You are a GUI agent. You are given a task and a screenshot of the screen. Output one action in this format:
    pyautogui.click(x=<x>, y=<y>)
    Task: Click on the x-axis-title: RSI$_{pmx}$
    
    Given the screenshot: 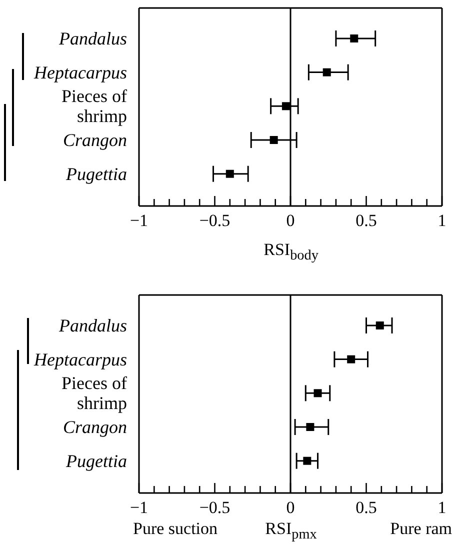 What is the action you would take?
    pyautogui.click(x=291, y=531)
    